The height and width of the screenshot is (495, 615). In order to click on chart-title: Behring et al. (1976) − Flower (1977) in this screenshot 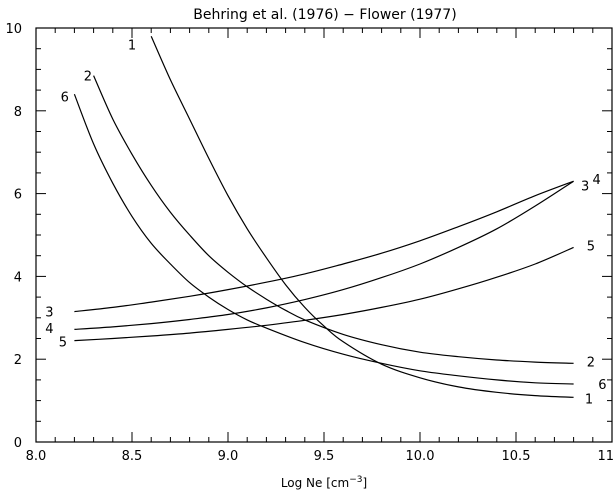, I will do `click(324, 15)`.